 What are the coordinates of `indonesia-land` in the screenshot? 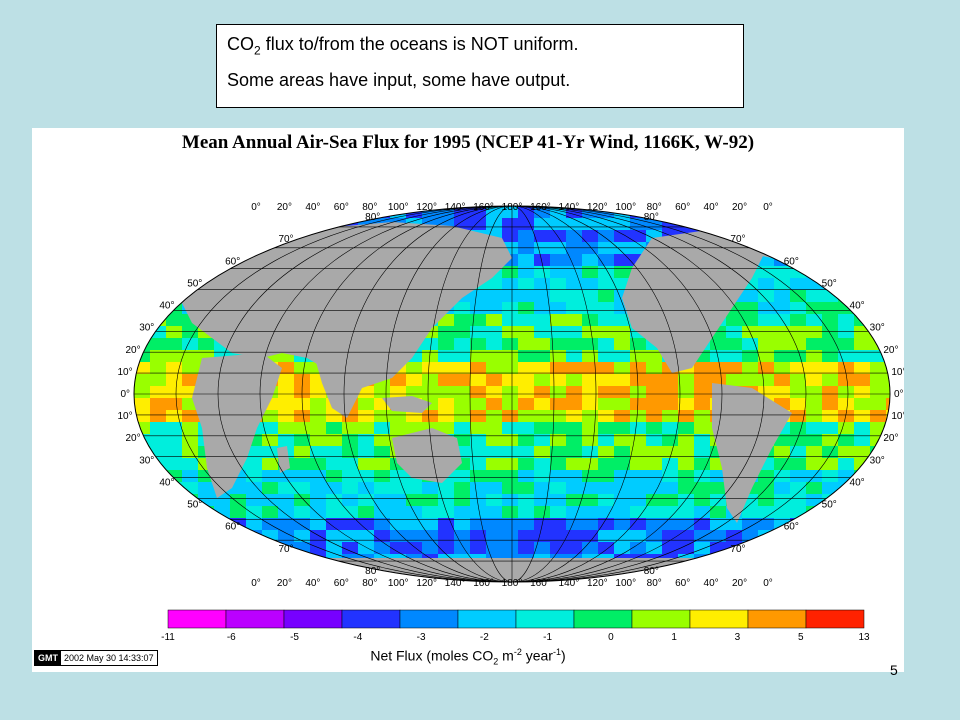 It's located at (407, 404).